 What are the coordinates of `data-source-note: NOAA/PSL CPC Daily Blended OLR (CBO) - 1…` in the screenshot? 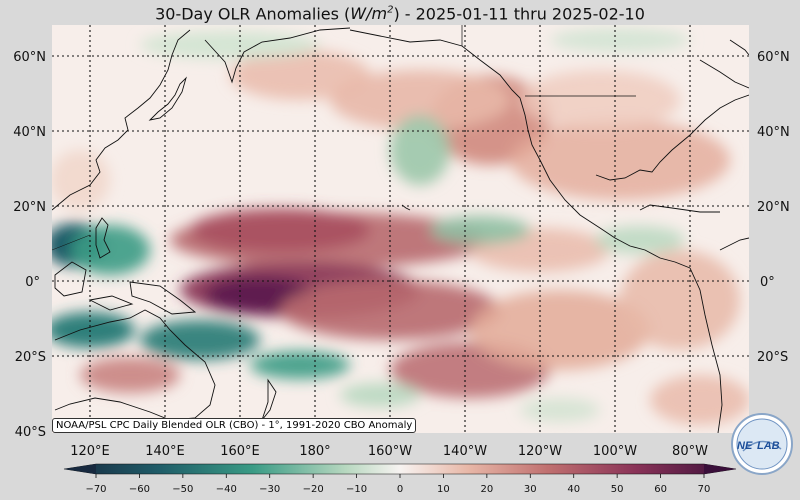 It's located at (234, 425).